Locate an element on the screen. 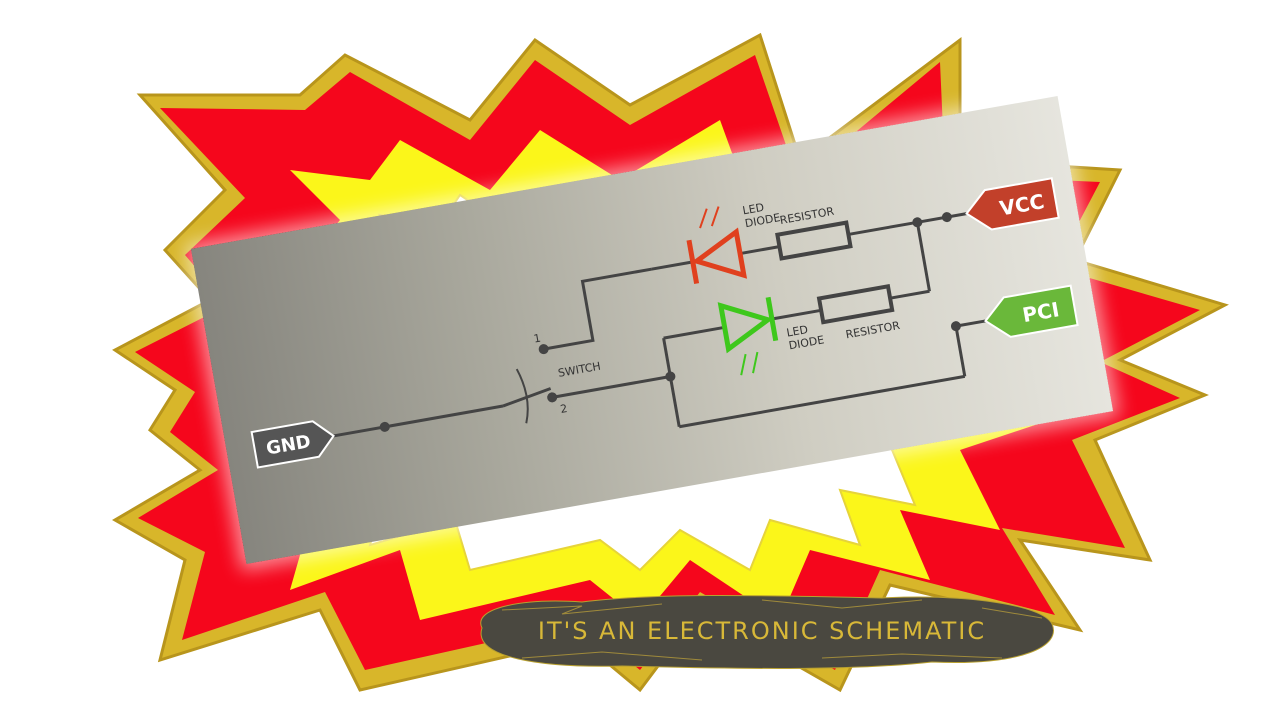  caption-text: IT'S AN ELECTRONIC SCHEMATIC is located at coordinates (762, 631).